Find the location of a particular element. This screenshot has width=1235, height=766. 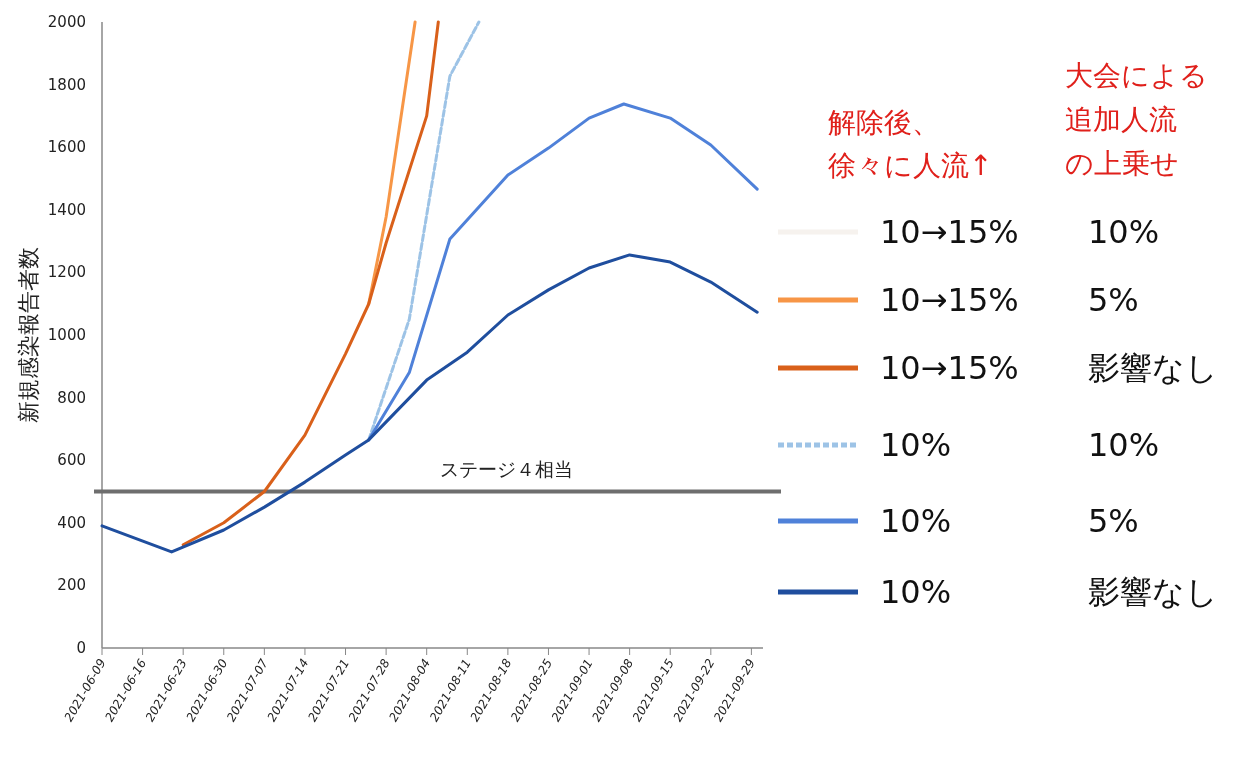

y-axis-title: 新規感染報告者数 is located at coordinates (28, 335).